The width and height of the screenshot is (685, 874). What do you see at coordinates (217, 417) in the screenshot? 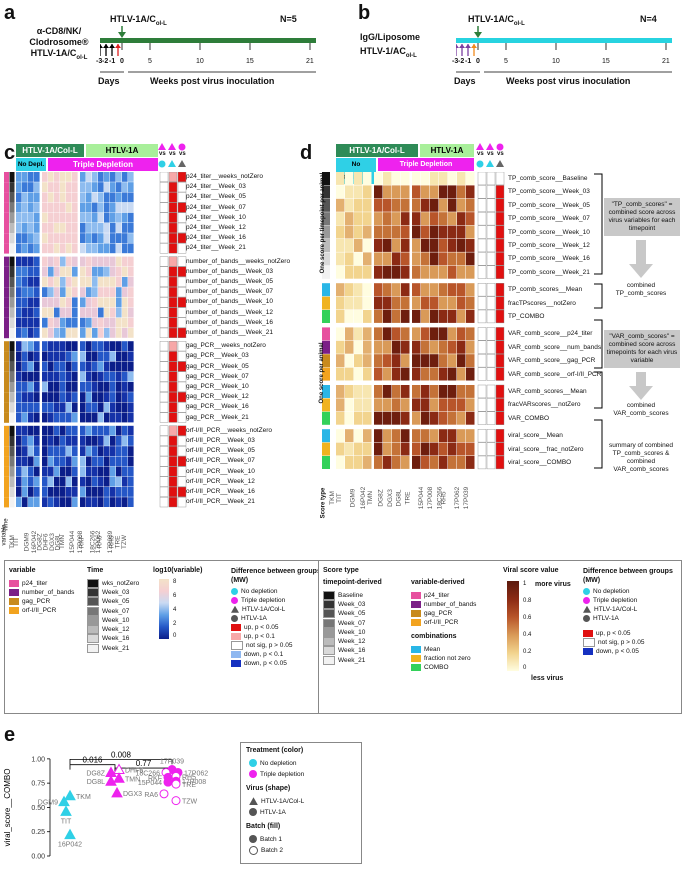
I see `row-label: gag_PCR__Week_21` at bounding box center [217, 417].